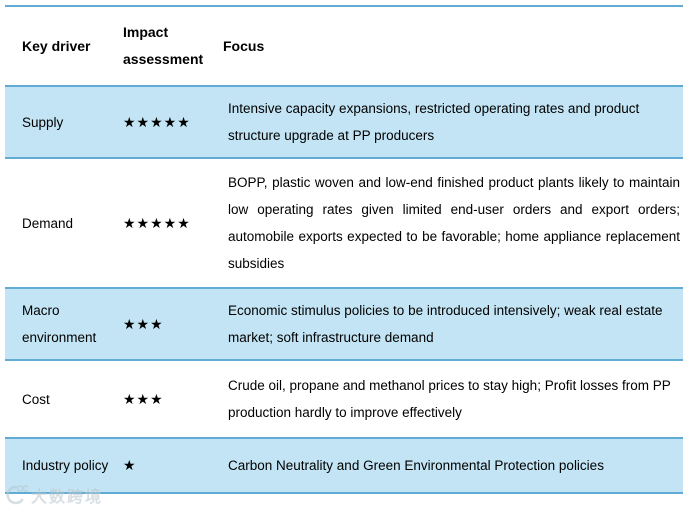  I want to click on key-driver-cell: Demand, so click(48, 223).